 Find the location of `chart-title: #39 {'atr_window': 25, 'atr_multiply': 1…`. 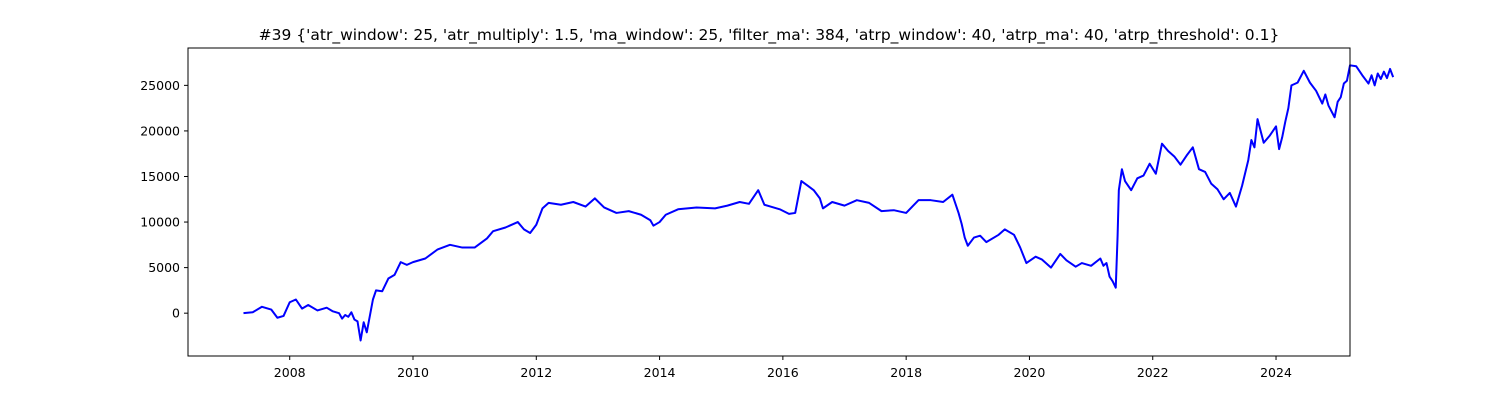

chart-title: #39 {'atr_window': 25, 'atr_multiply': 1… is located at coordinates (769, 35).